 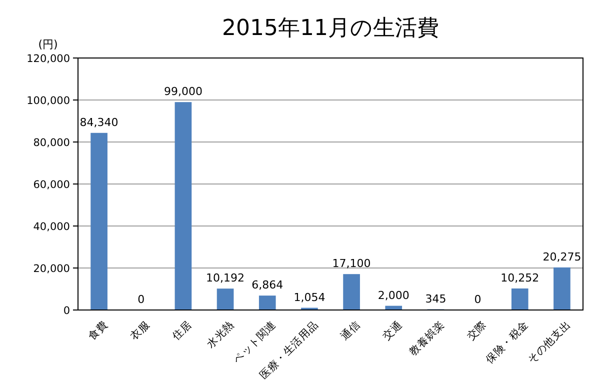 What do you see at coordinates (220, 334) in the screenshot?
I see `x-tick-label: 水光熱` at bounding box center [220, 334].